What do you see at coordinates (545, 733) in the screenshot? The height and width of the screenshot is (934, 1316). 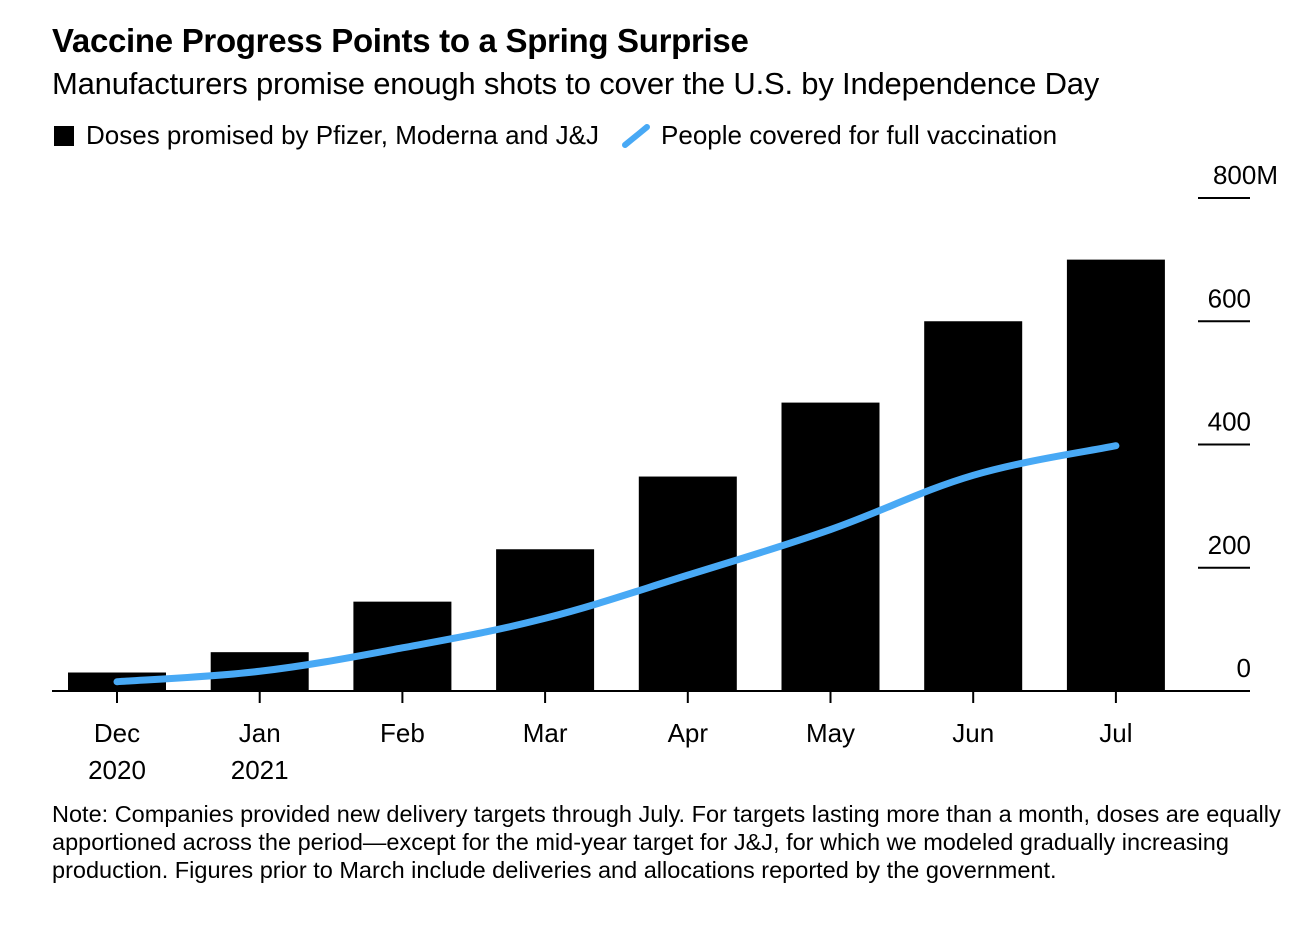 I see `x-tick-label: Mar` at bounding box center [545, 733].